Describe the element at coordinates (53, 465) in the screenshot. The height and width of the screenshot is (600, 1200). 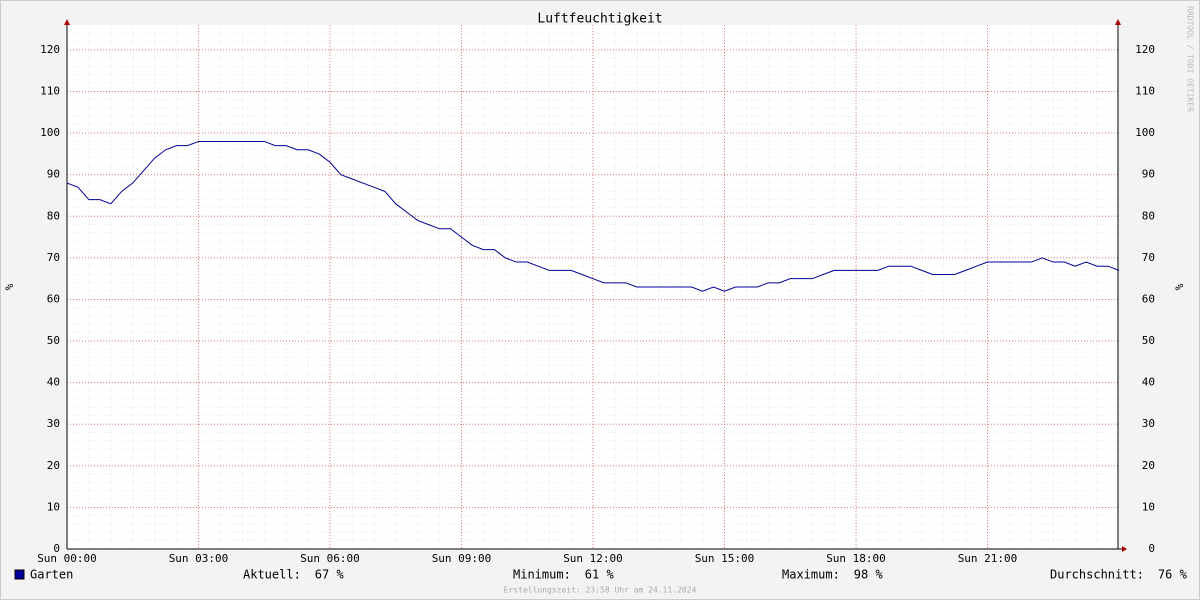
I see `y-tick-label: 20` at that location.